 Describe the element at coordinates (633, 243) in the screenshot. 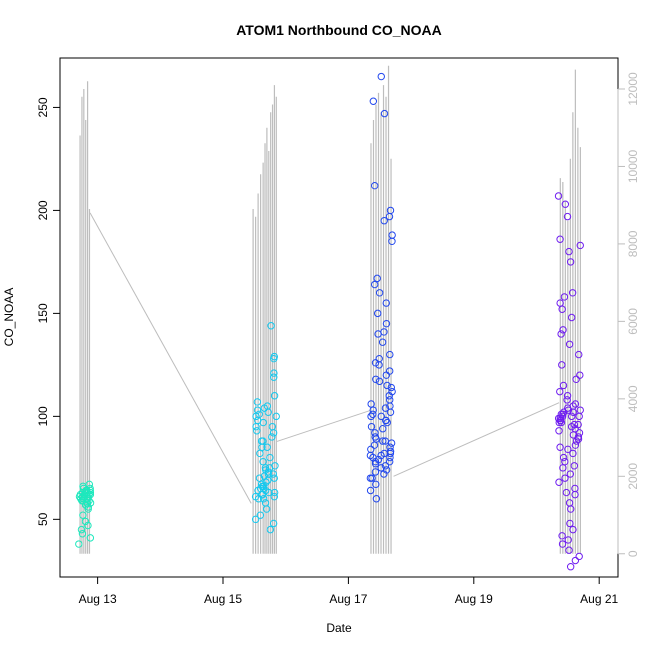

I see `y2-tick-label: 8000` at that location.